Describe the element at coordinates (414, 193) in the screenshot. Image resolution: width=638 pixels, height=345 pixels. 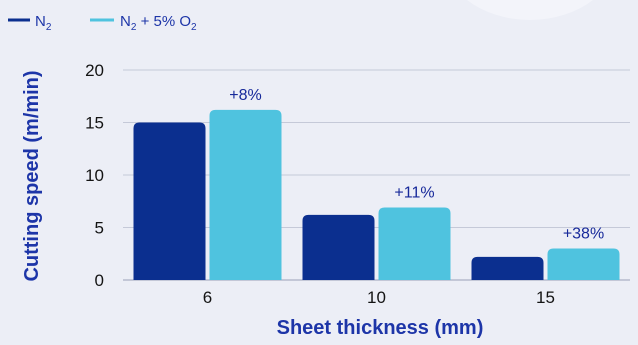
I see `bar-annotation: +11%` at that location.